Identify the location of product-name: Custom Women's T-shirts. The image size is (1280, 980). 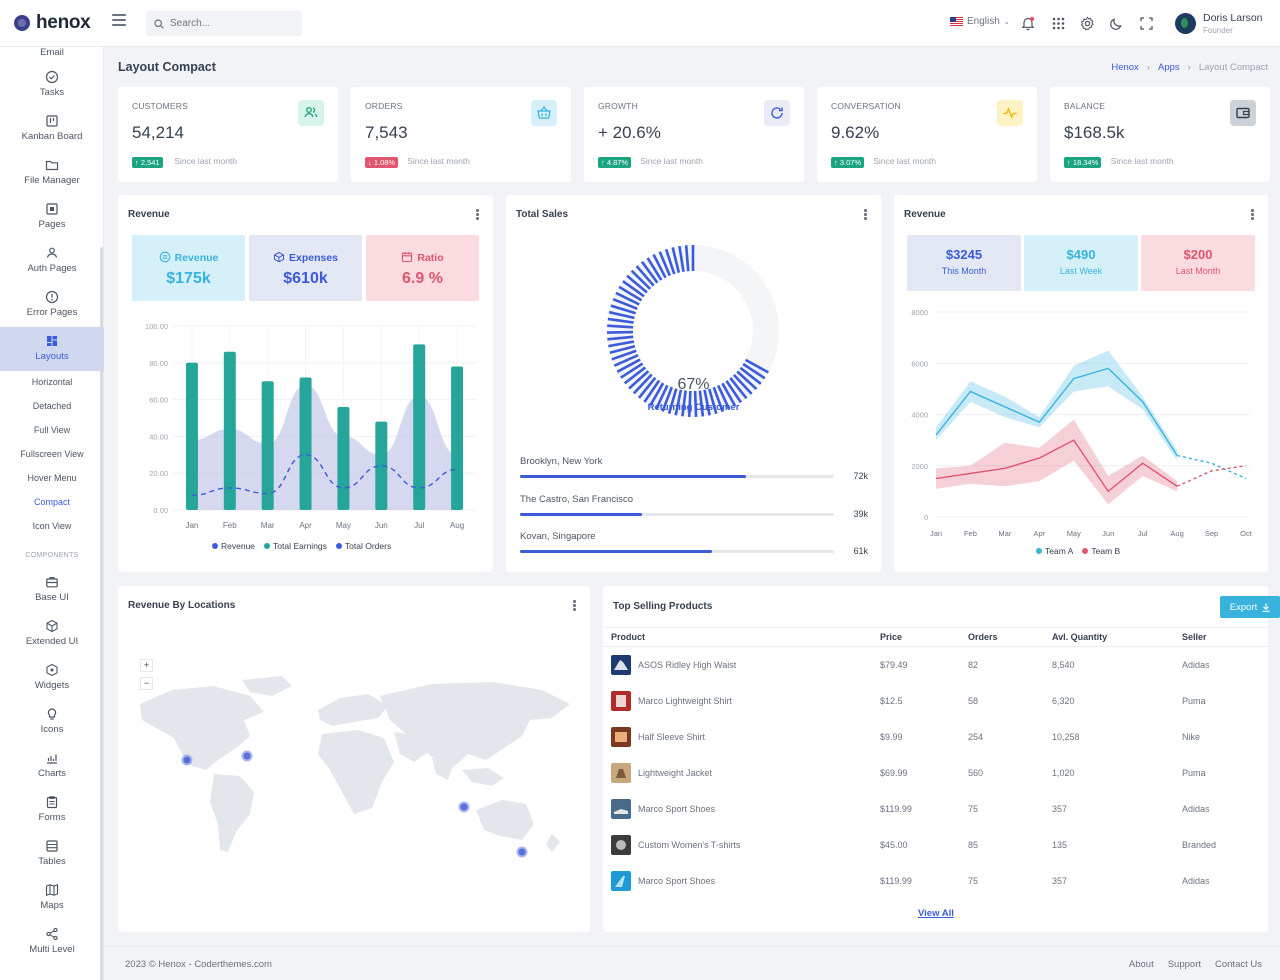
(689, 845).